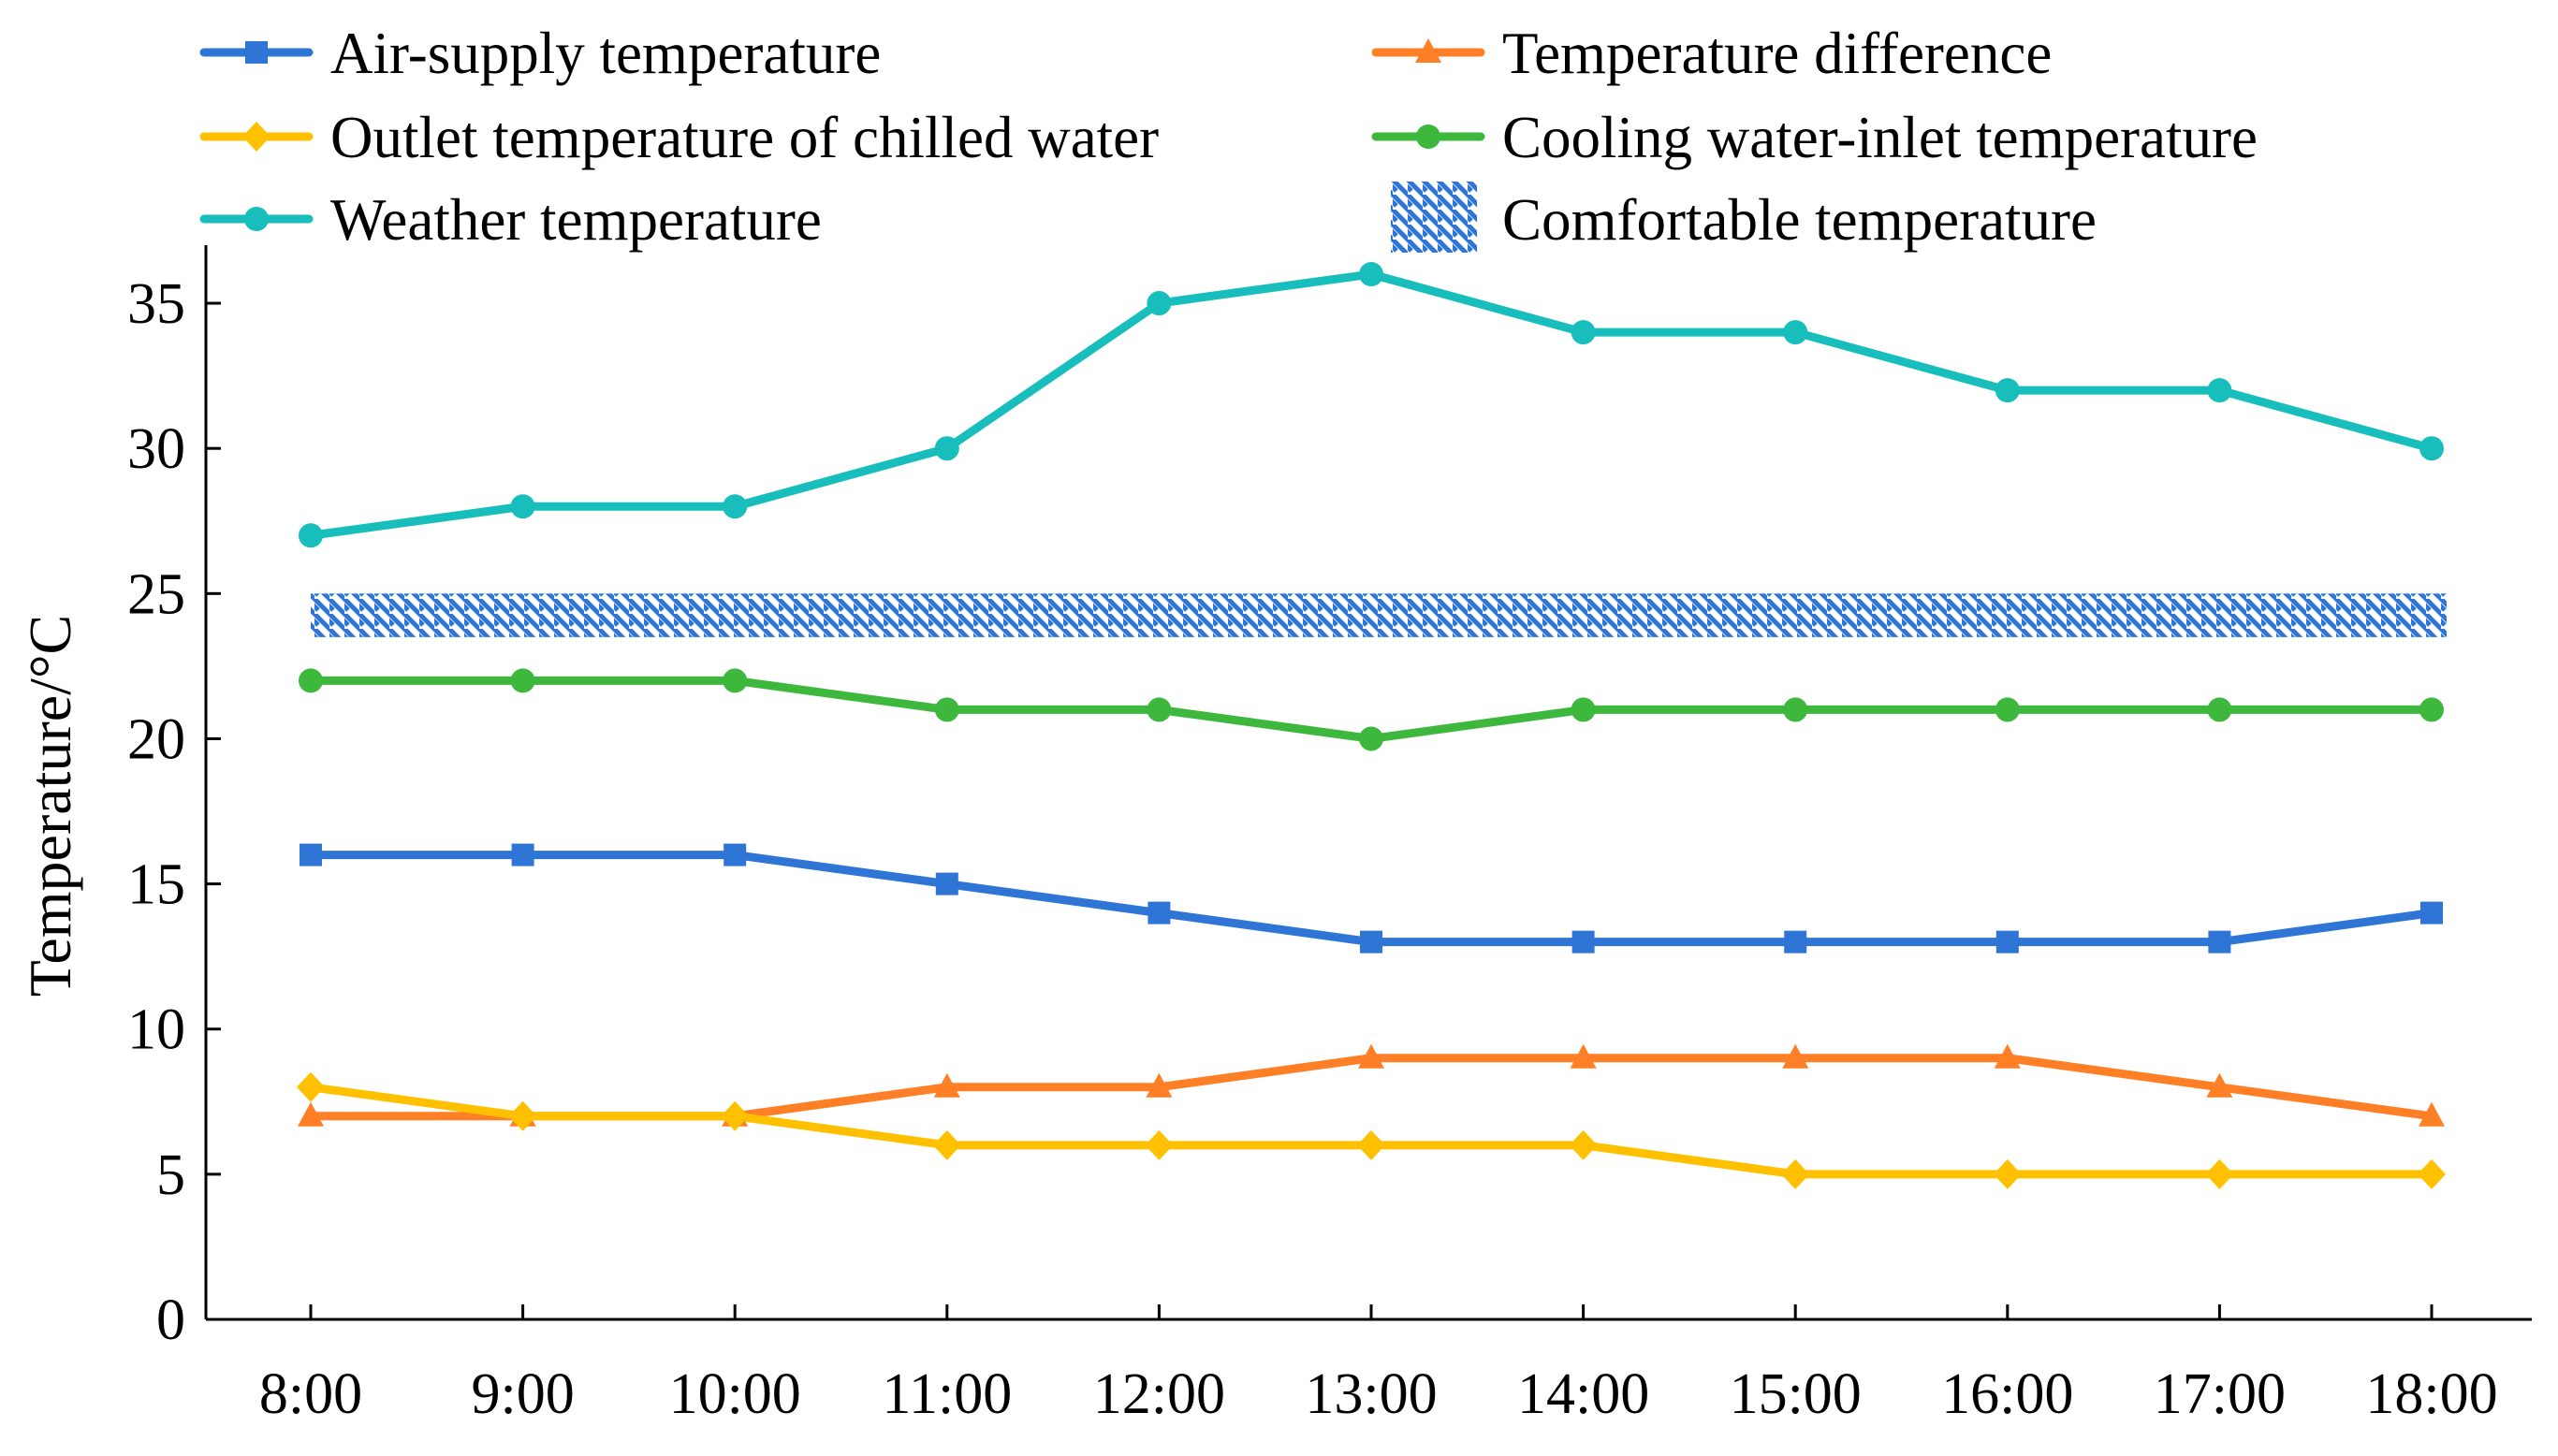 The height and width of the screenshot is (1456, 2558). I want to click on comfort-temperature-band, so click(1379, 615).